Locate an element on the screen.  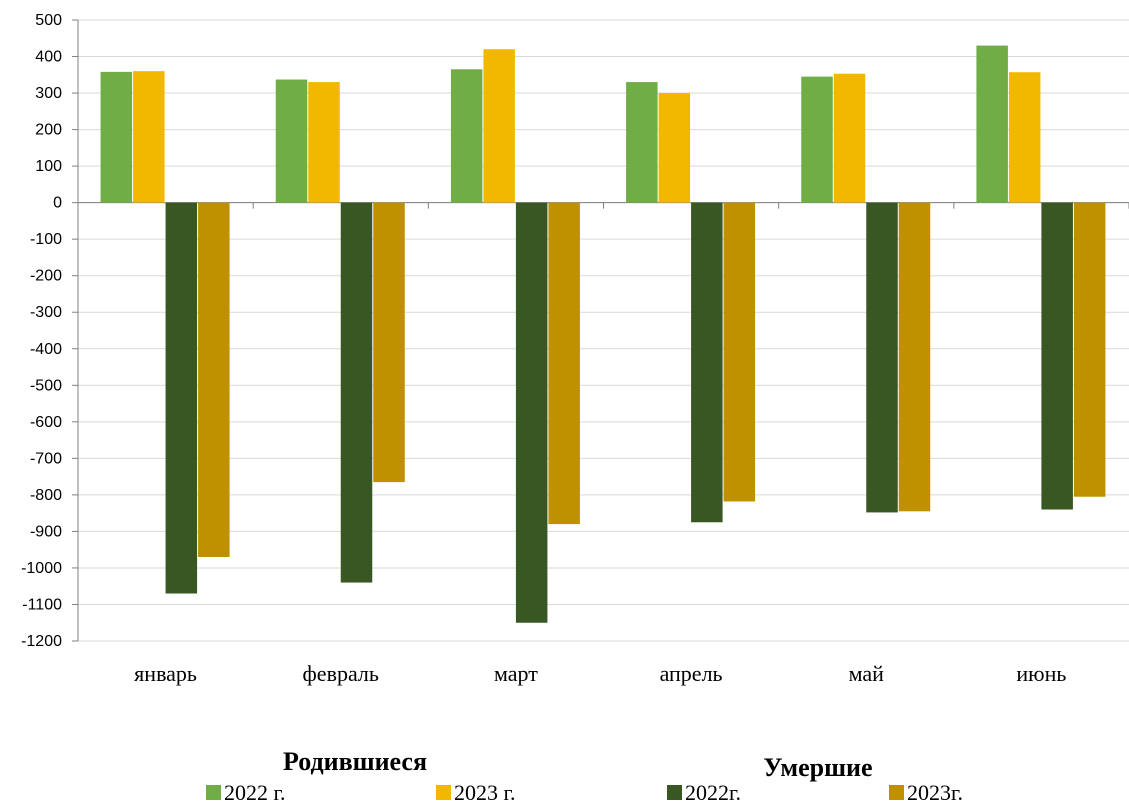
y-tick-label: -700 is located at coordinates (46, 458).